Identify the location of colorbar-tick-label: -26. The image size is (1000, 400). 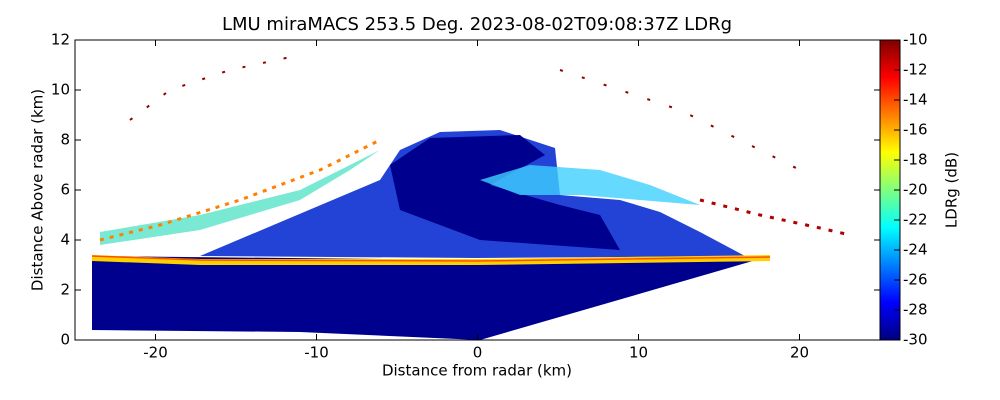
(915, 280).